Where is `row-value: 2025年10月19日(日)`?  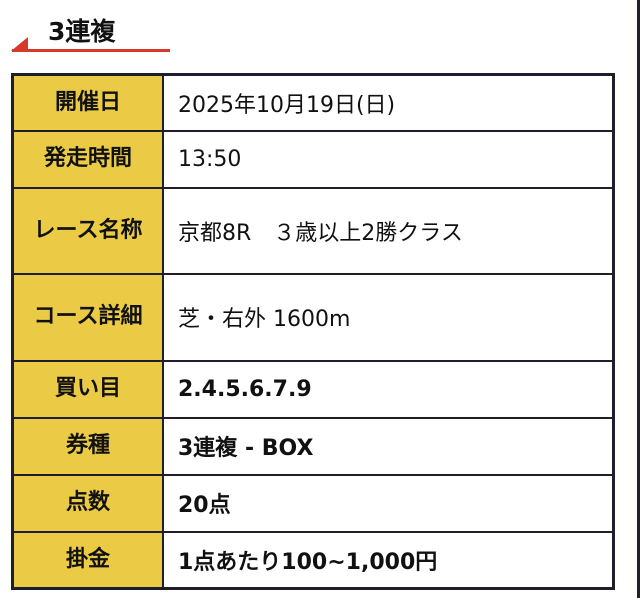 row-value: 2025年10月19日(日) is located at coordinates (388, 102).